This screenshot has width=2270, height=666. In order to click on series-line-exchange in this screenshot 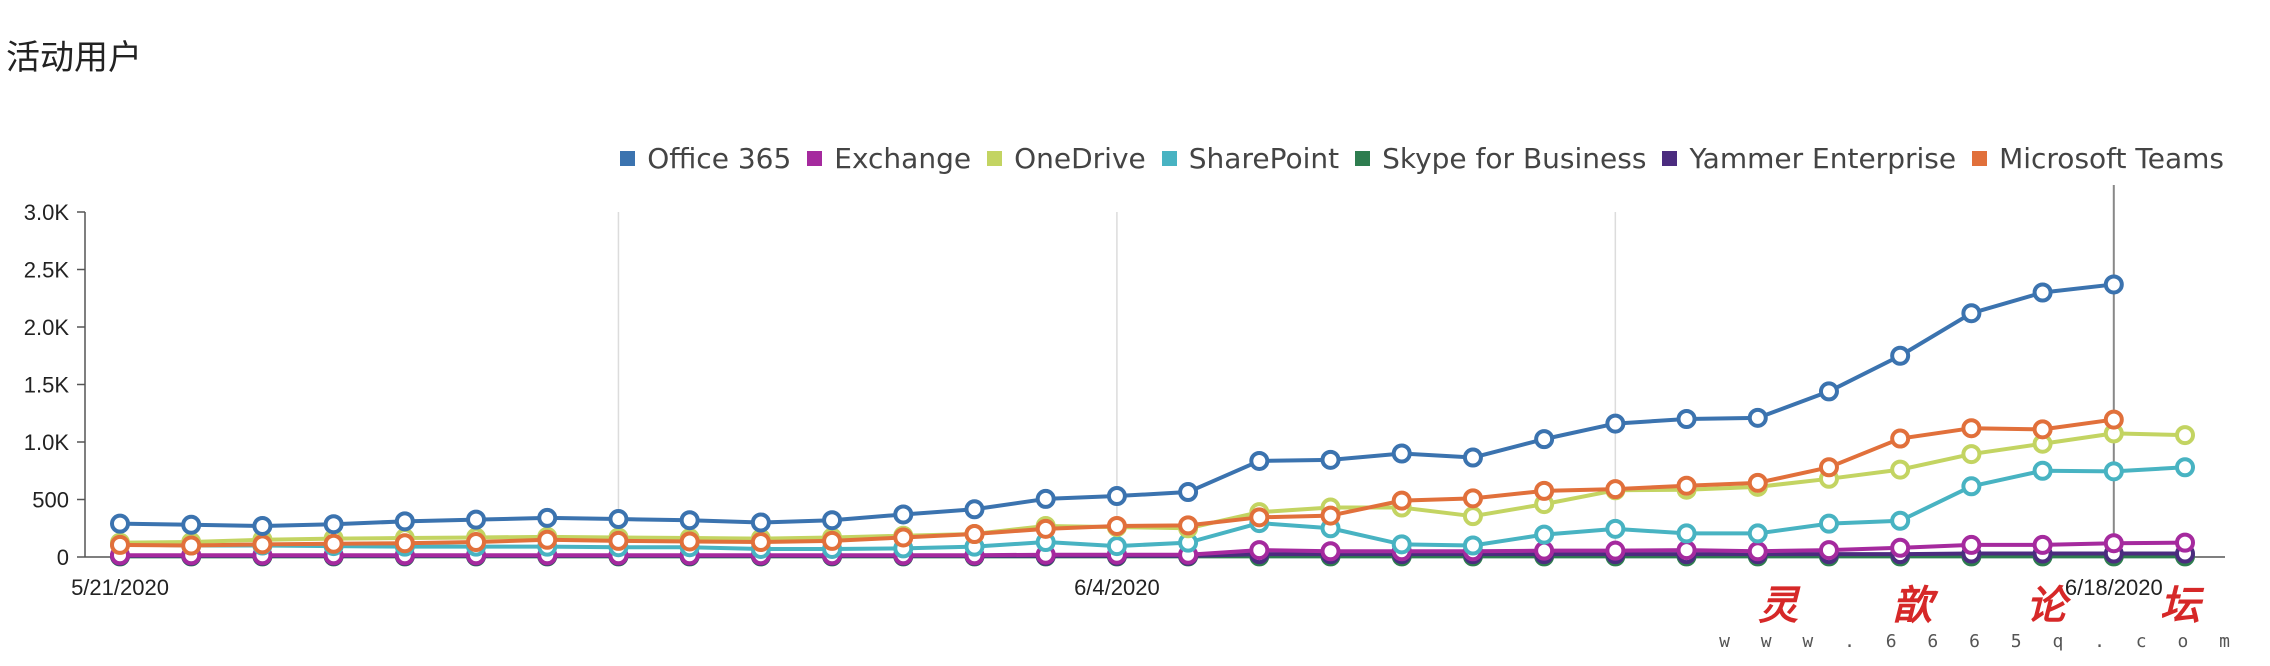, I will do `click(1153, 549)`.